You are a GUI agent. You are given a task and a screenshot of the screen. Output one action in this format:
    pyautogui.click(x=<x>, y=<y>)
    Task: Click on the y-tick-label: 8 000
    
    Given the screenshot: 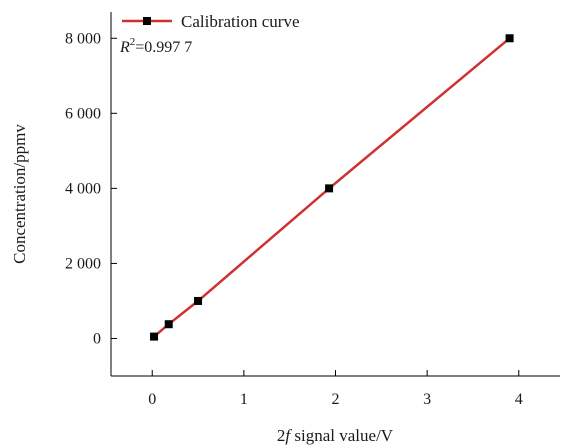 What is the action you would take?
    pyautogui.click(x=83, y=38)
    